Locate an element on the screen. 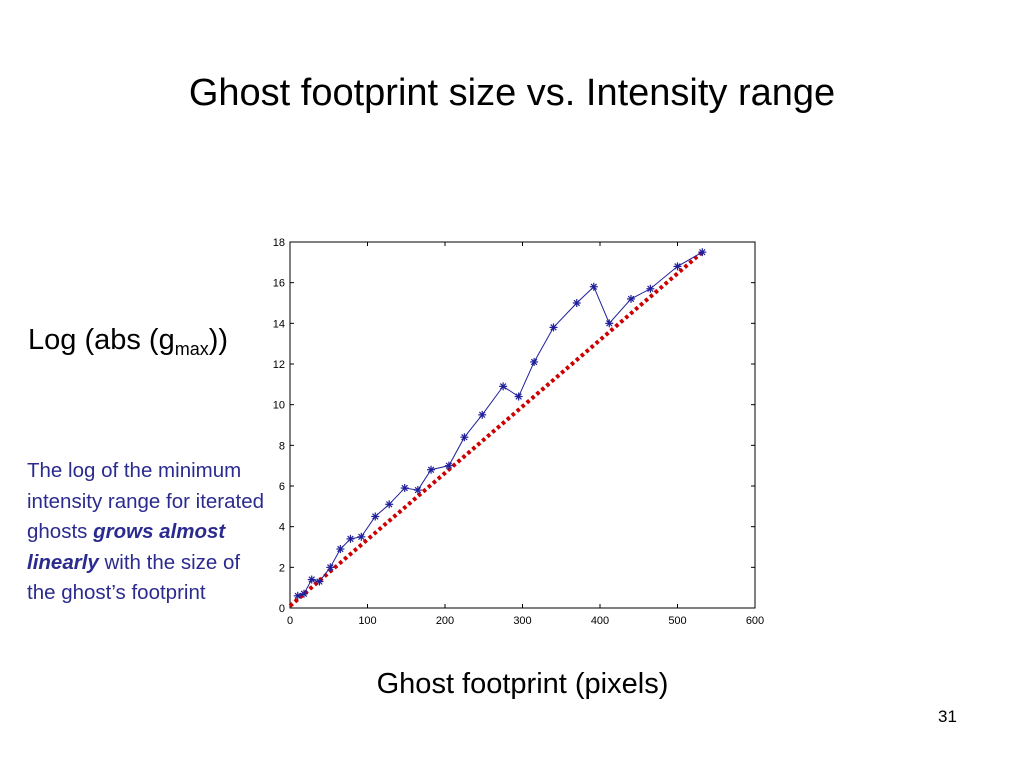  y-tick-label: 18 is located at coordinates (279, 243).